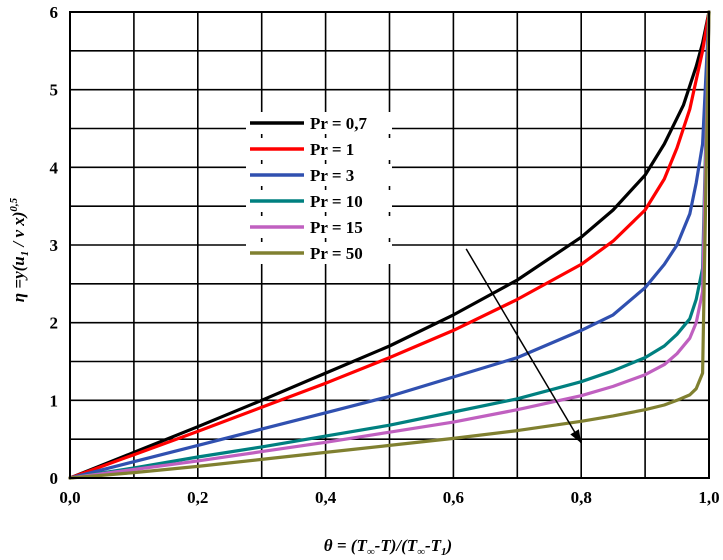 The height and width of the screenshot is (560, 723). Describe the element at coordinates (336, 253) in the screenshot. I see `legend-label: Pr = 50` at that location.